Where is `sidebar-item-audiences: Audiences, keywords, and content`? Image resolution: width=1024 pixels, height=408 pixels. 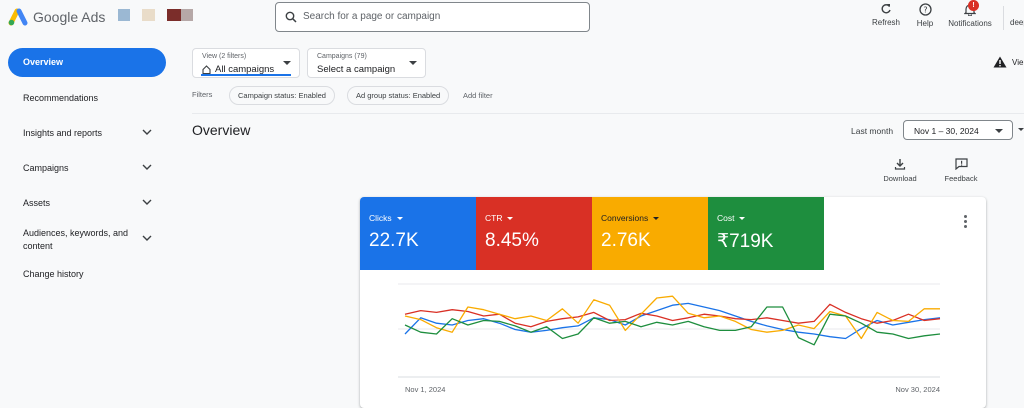
sidebar-item-audiences: Audiences, keywords, and content is located at coordinates (87, 240).